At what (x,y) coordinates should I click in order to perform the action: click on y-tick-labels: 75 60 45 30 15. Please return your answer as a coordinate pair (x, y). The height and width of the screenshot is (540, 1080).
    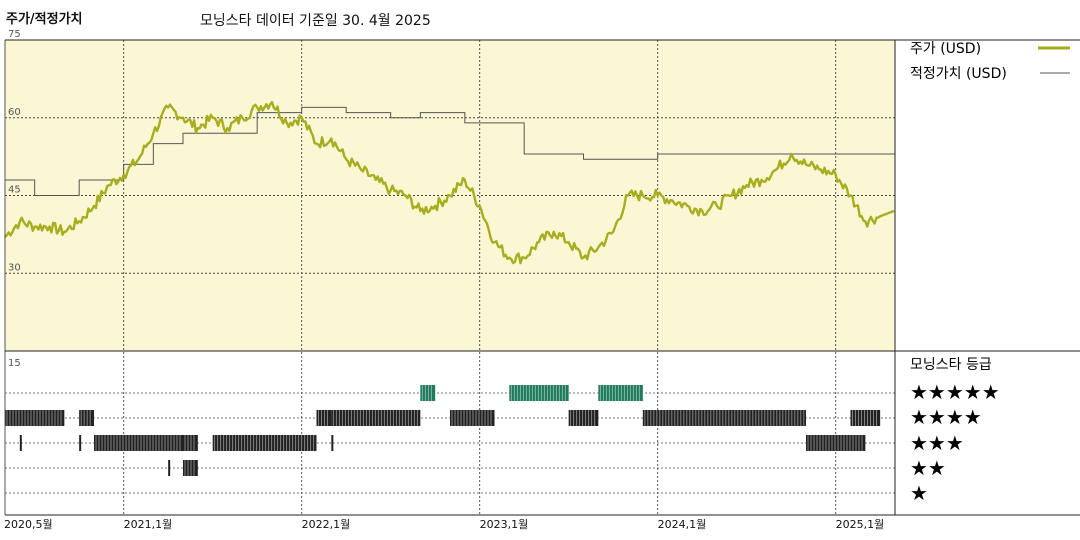
    Looking at the image, I should click on (14, 199).